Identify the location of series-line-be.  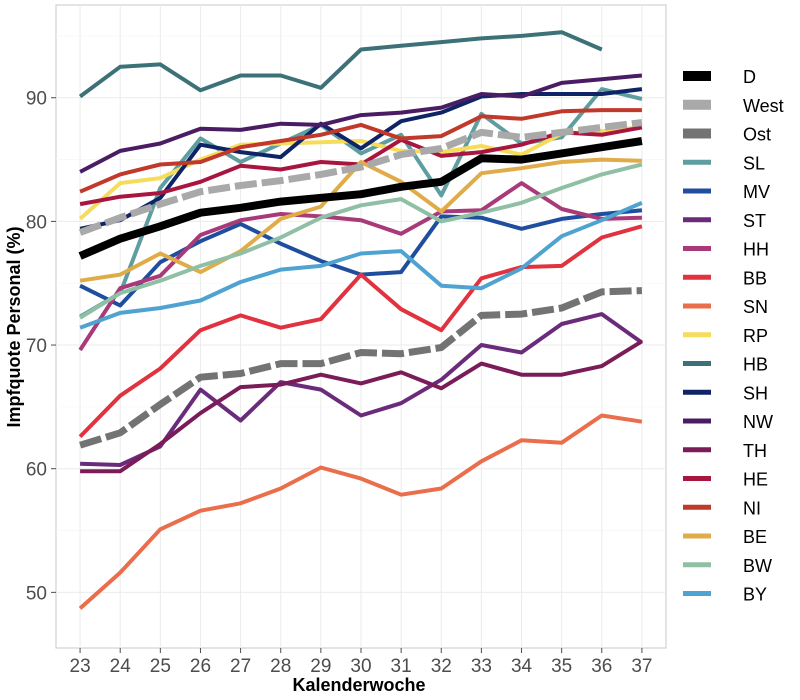
(360, 220).